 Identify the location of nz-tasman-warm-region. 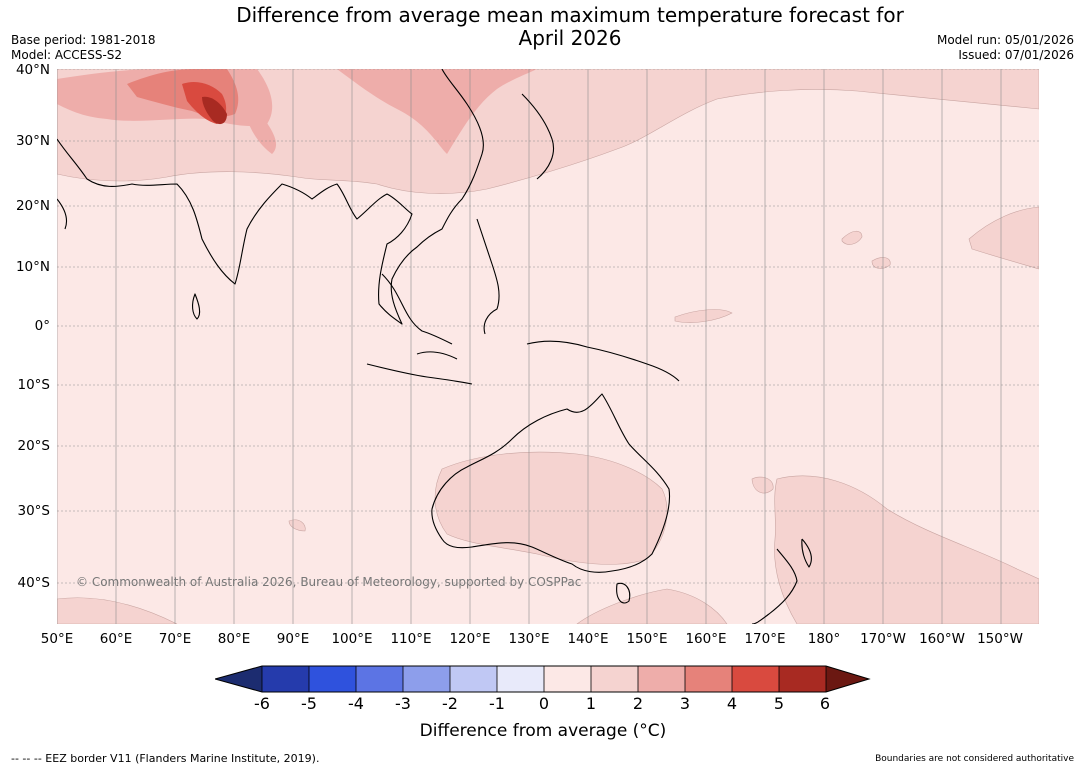
(906, 549).